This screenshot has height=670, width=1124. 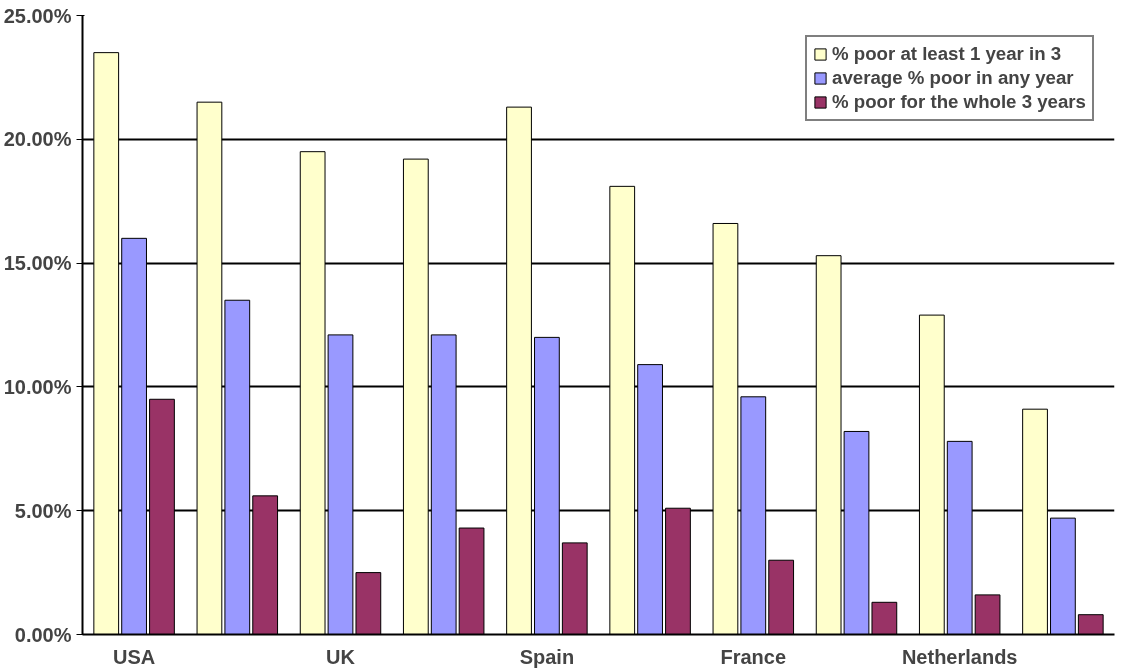 What do you see at coordinates (43, 634) in the screenshot?
I see `y-tick-label: 0.00%` at bounding box center [43, 634].